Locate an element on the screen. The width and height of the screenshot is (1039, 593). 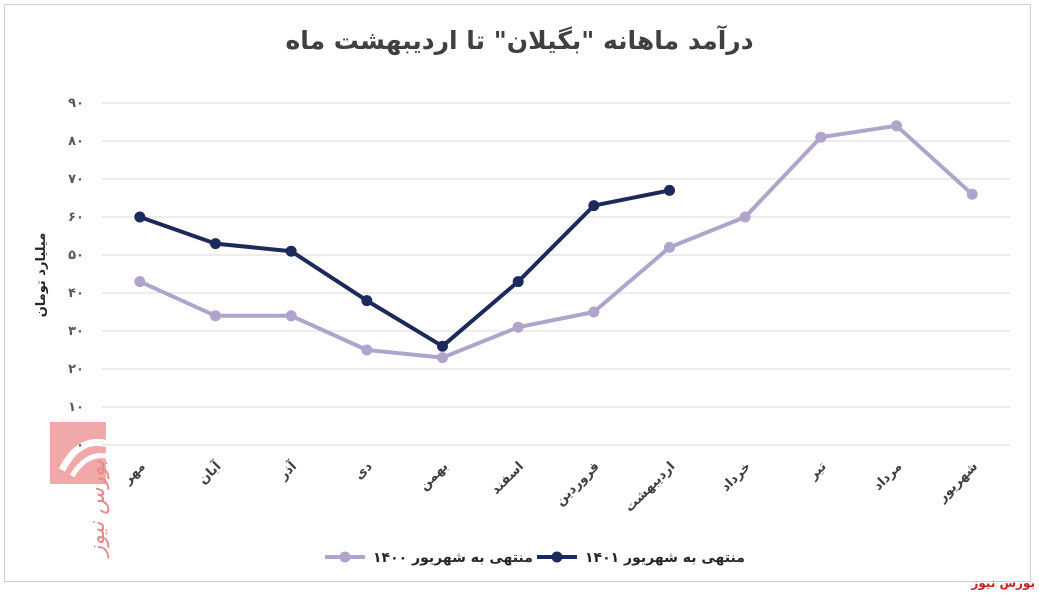
x-tick-label: خرداد is located at coordinates (736, 477).